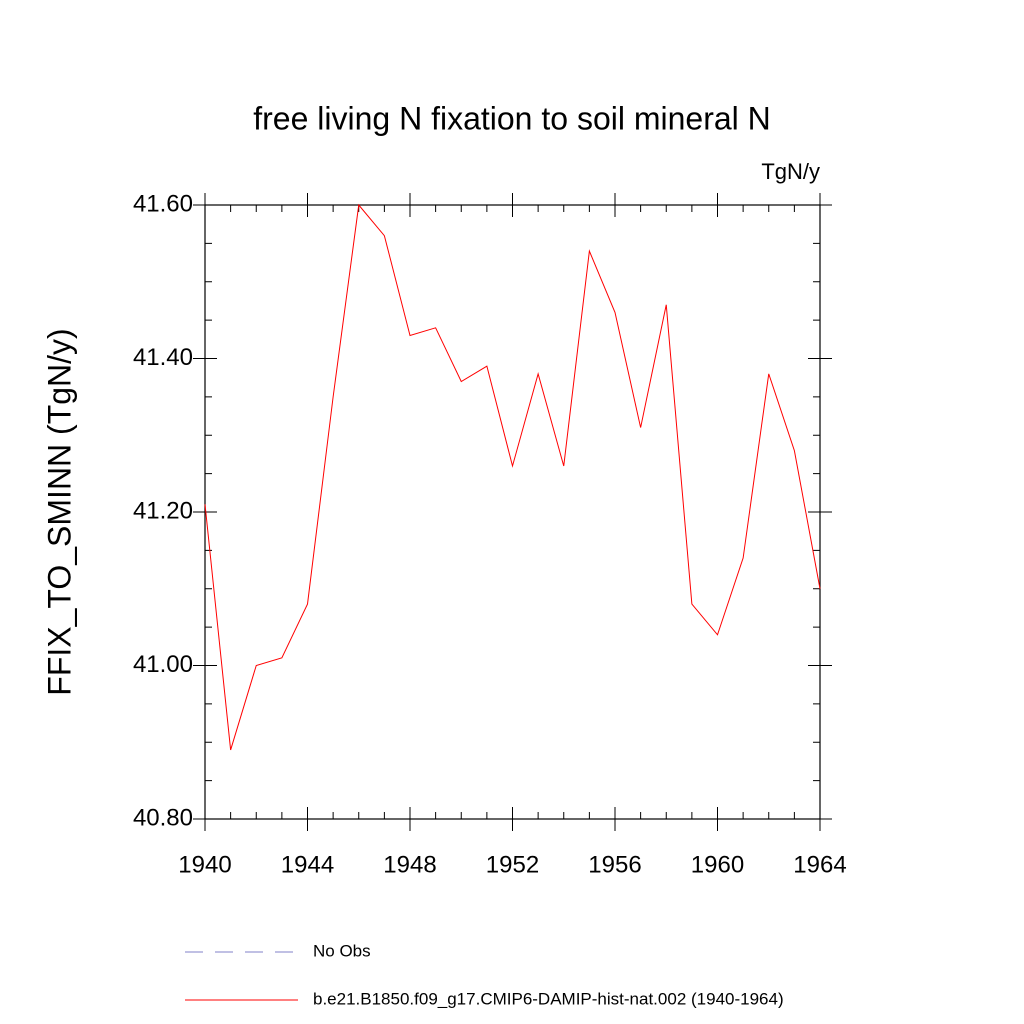  Describe the element at coordinates (409, 864) in the screenshot. I see `x-tick-label: 1948` at that location.